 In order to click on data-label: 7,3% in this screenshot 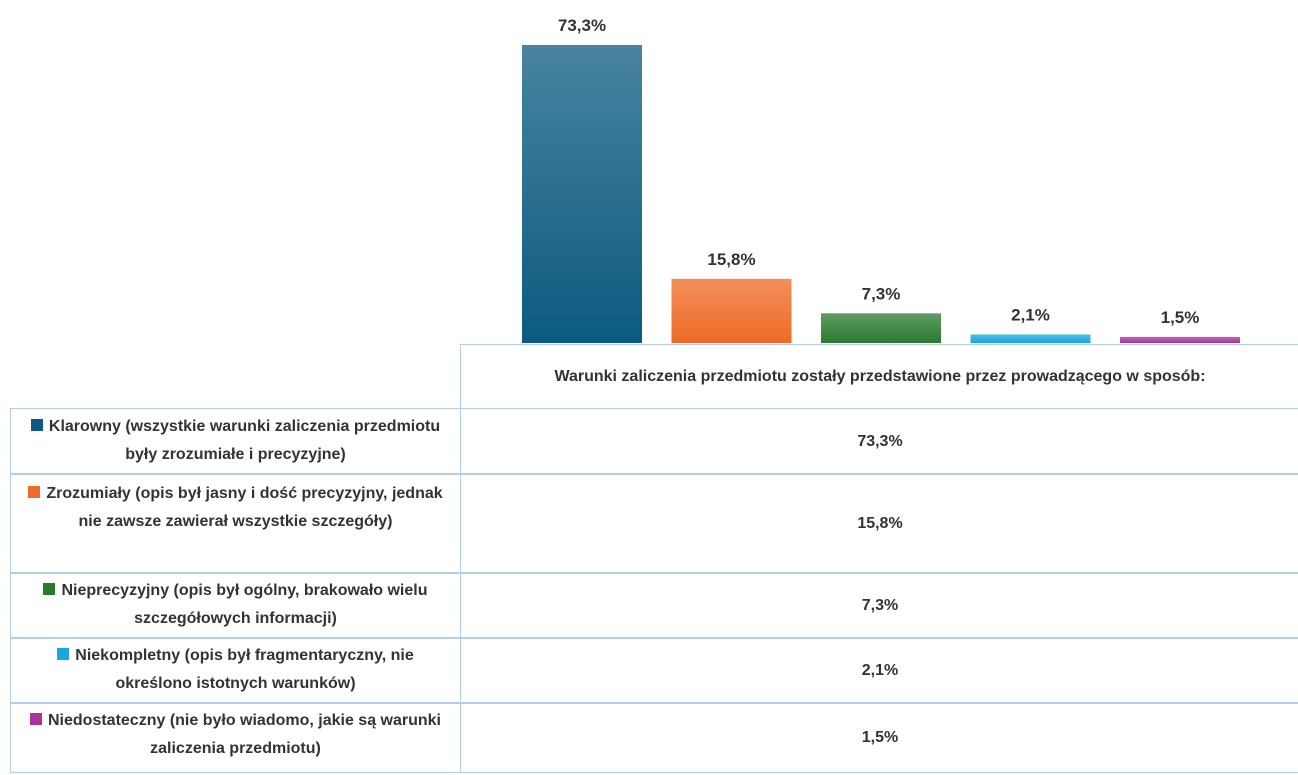, I will do `click(881, 293)`.